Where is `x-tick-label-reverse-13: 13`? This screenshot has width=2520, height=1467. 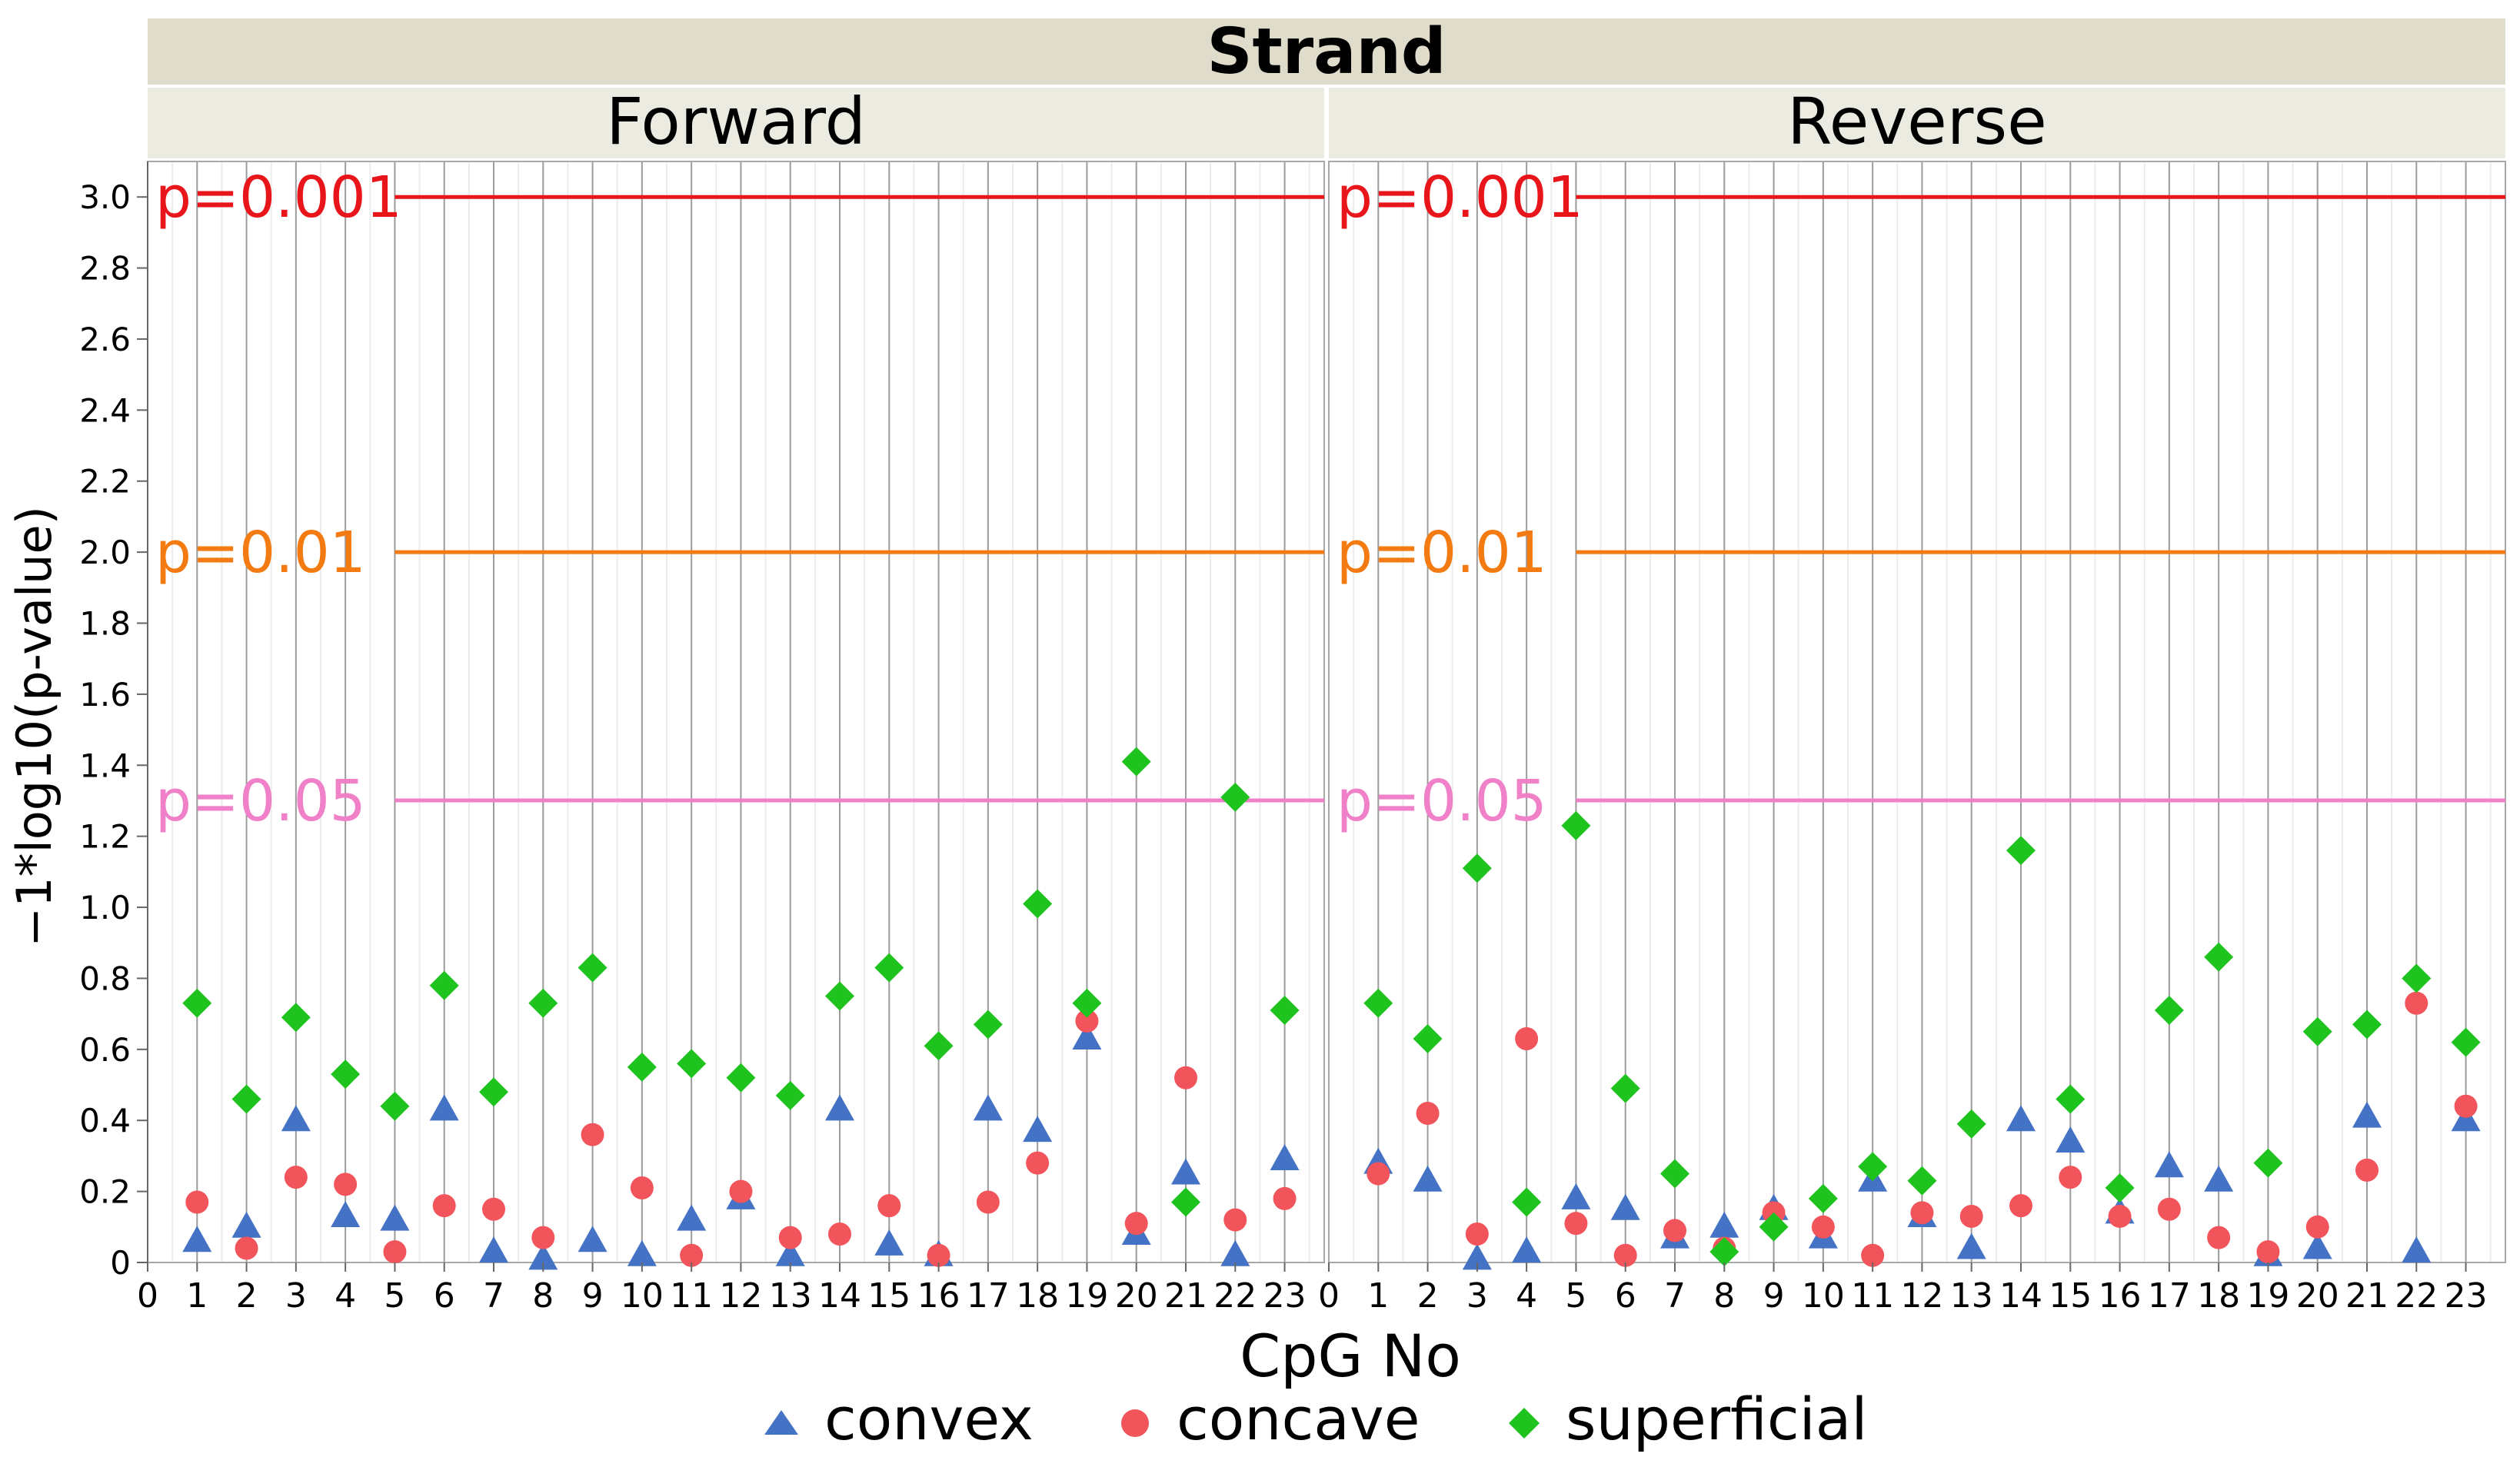
x-tick-label-reverse-13: 13 is located at coordinates (1972, 1296).